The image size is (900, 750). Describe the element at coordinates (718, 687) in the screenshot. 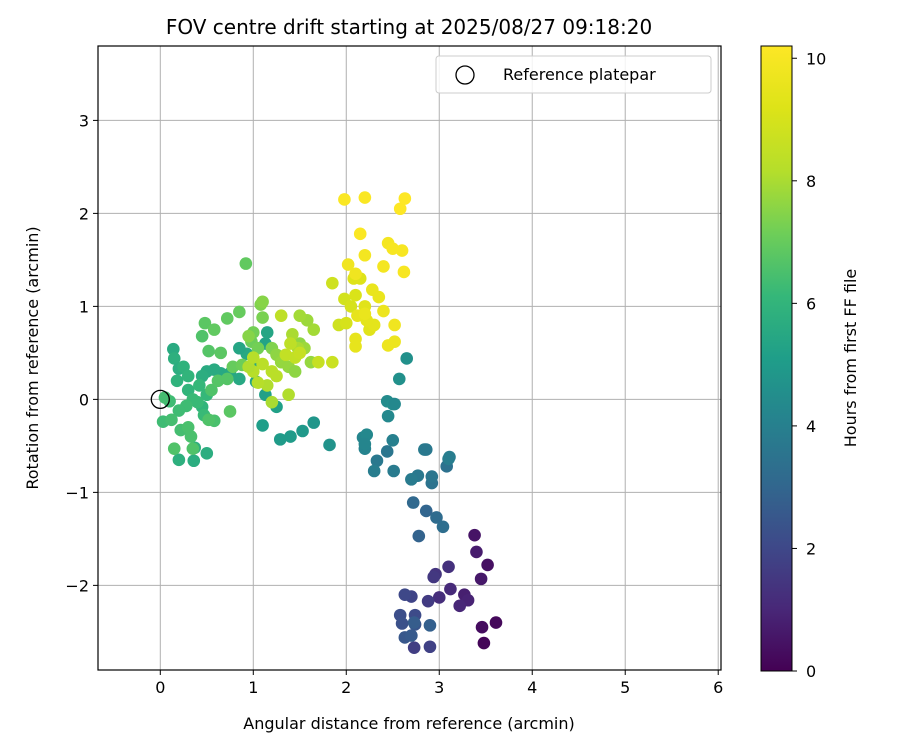

I see `x-tick-label: 6` at that location.